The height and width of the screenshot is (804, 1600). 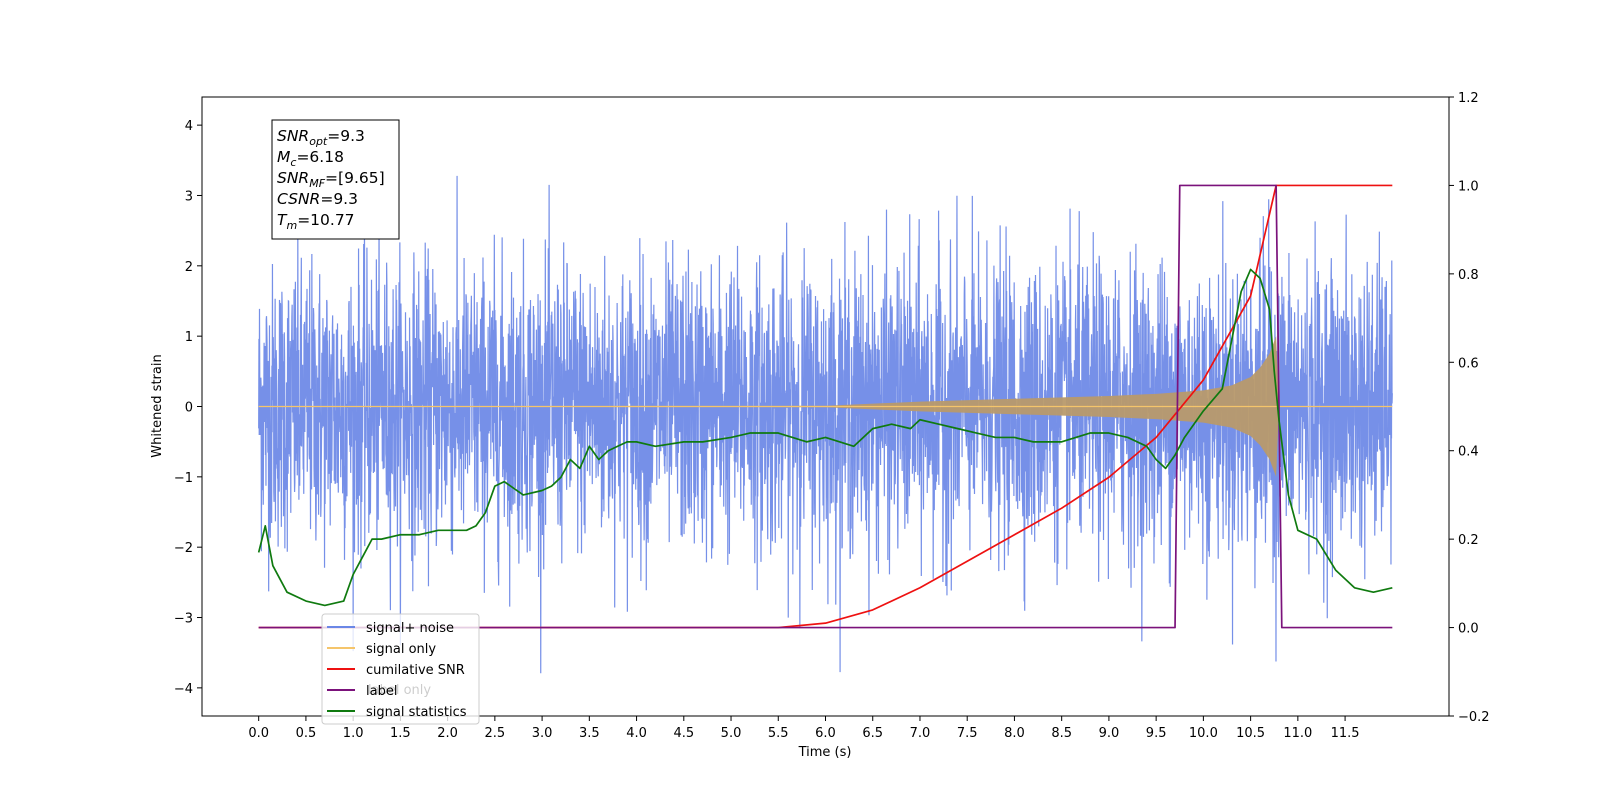 I want to click on y-tick-label-right: 0.0, so click(x=1468, y=629).